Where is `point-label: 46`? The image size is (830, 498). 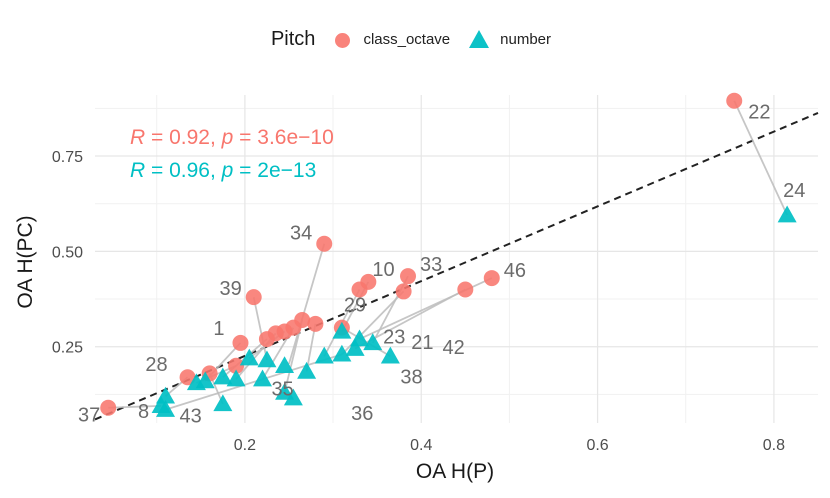 point-label: 46 is located at coordinates (515, 271).